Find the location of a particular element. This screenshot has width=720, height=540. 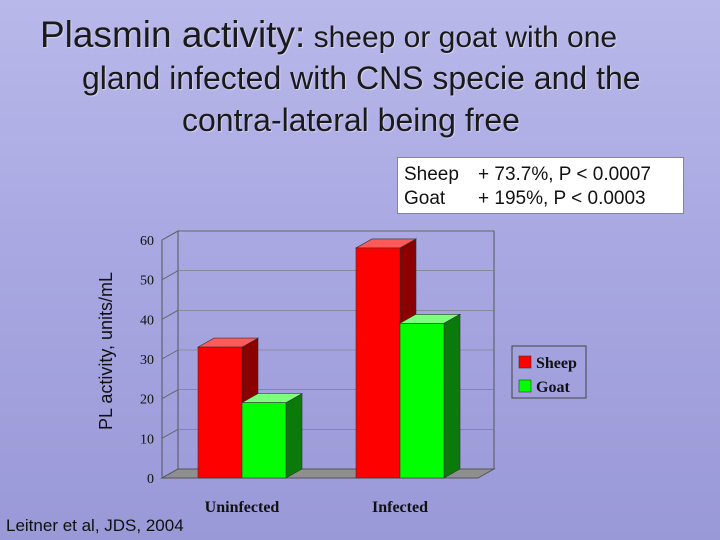

stat-row-sheep: Sheep + 73.7%, P < 0.0007 is located at coordinates (540, 175).